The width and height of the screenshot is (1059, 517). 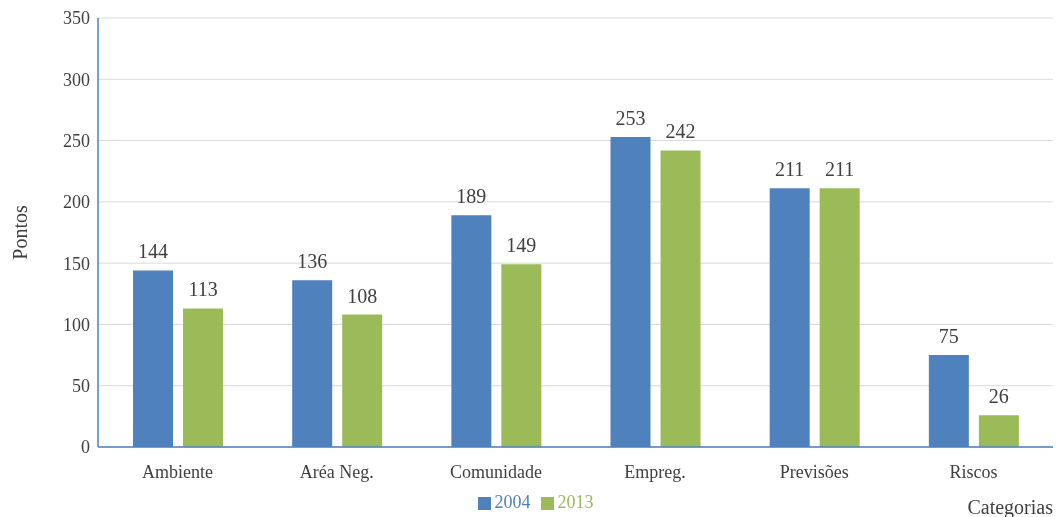 What do you see at coordinates (76, 324) in the screenshot?
I see `y-tick-label: 100` at bounding box center [76, 324].